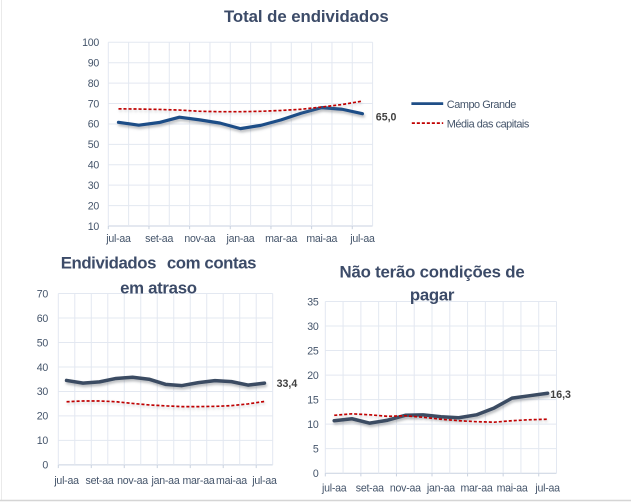 This screenshot has height=504, width=631. Describe the element at coordinates (488, 124) in the screenshot. I see `svg-text: Média das capitais` at that location.